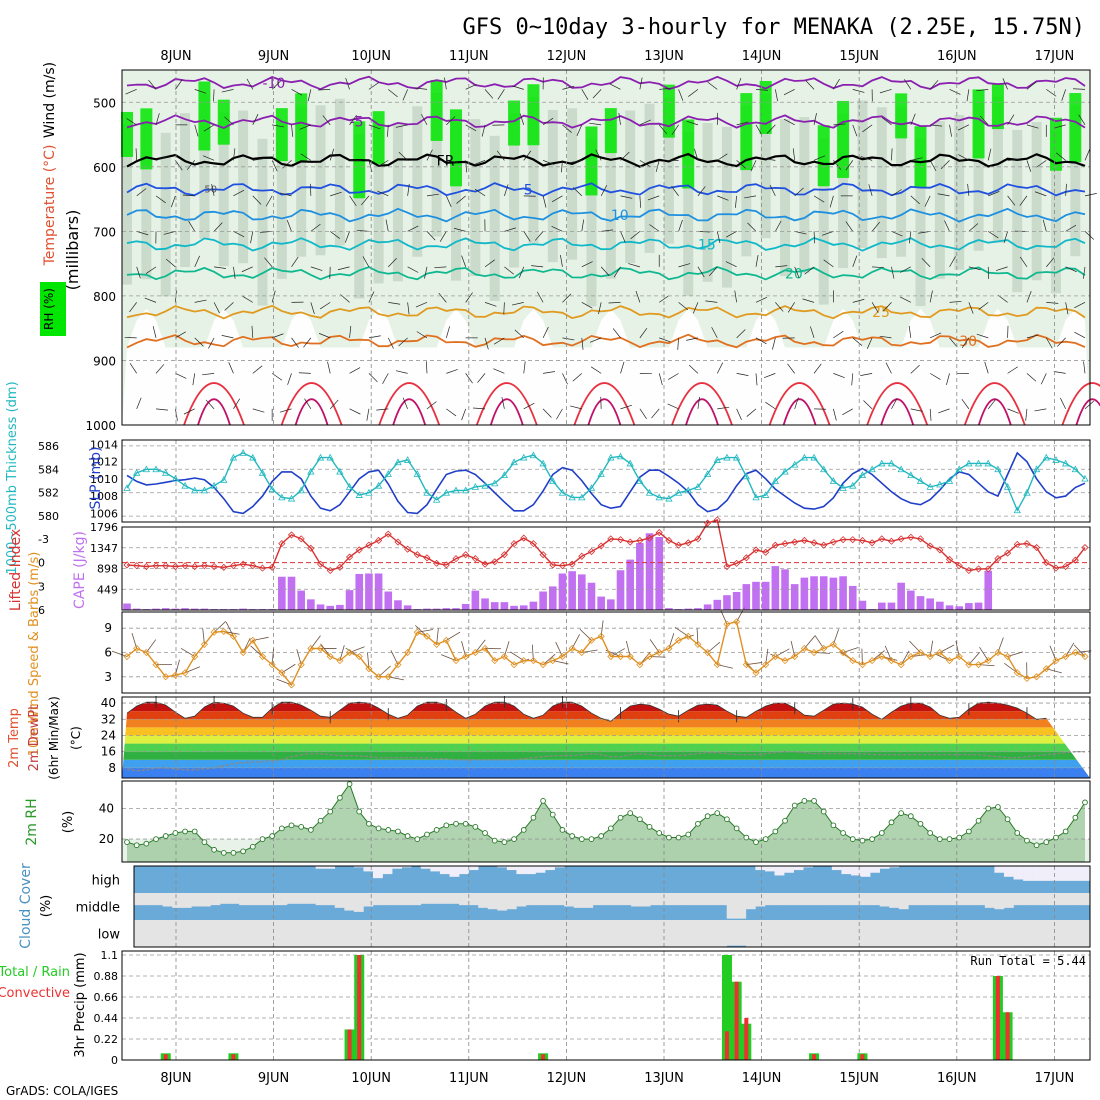 The width and height of the screenshot is (1100, 1100). What do you see at coordinates (794, 274) in the screenshot?
I see `isotherm-label: 20` at bounding box center [794, 274].